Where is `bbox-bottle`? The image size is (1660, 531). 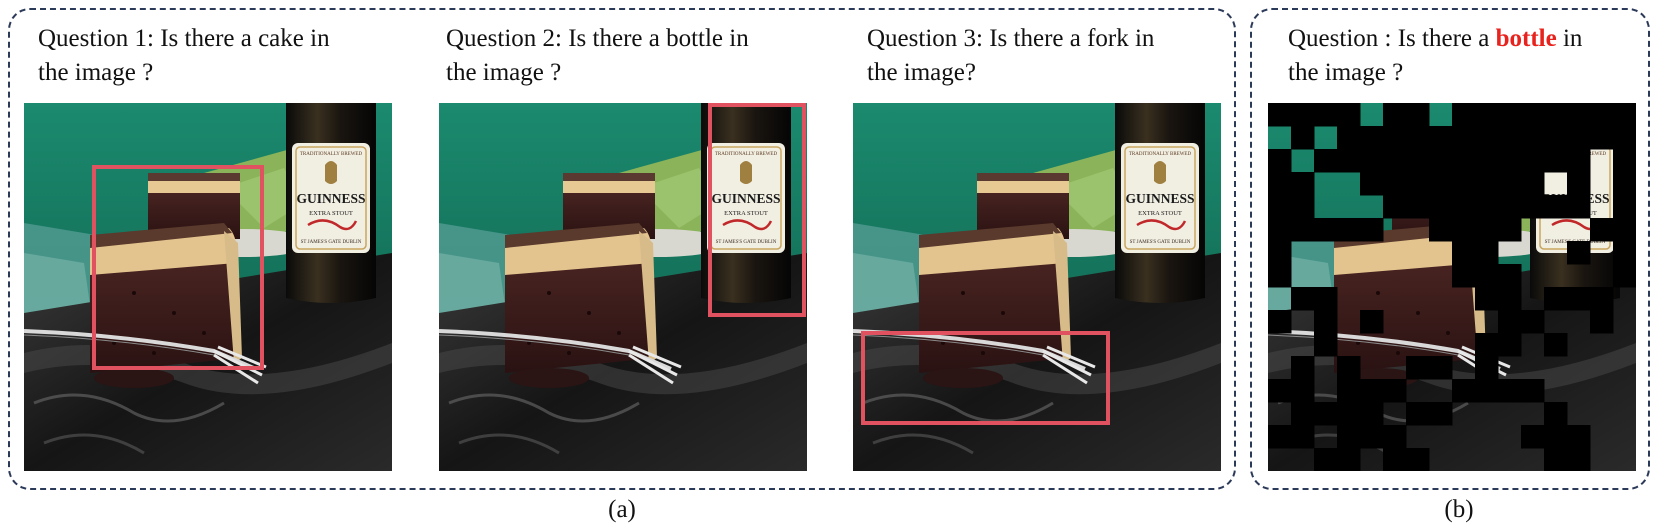 bbox-bottle is located at coordinates (757, 210).